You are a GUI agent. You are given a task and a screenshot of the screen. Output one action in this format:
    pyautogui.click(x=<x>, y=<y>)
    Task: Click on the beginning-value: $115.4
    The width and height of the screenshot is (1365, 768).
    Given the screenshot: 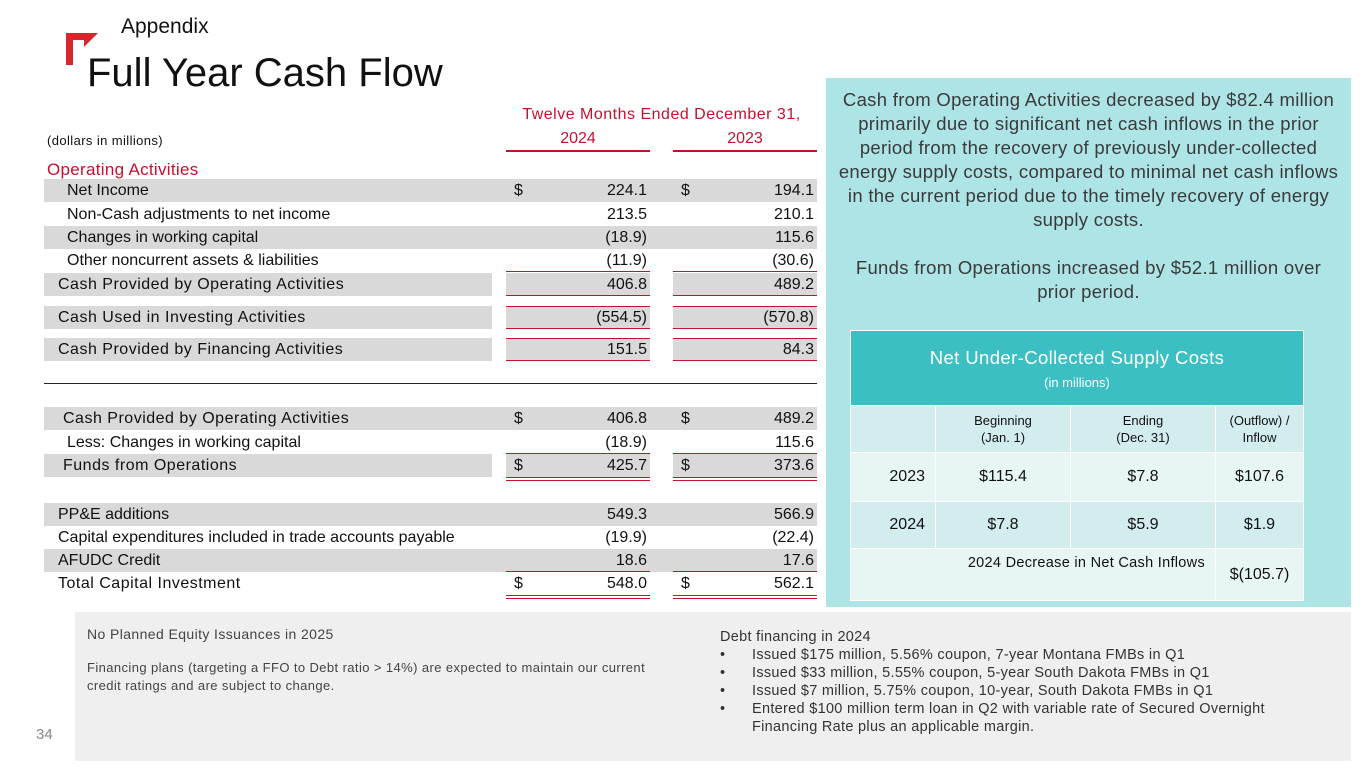 What is the action you would take?
    pyautogui.click(x=1003, y=477)
    